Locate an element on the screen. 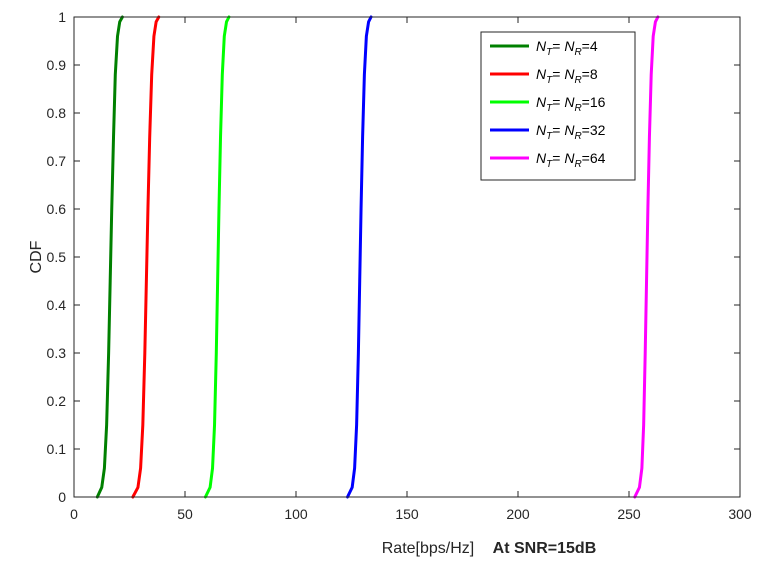  y-tick-label: 1 is located at coordinates (62, 17).